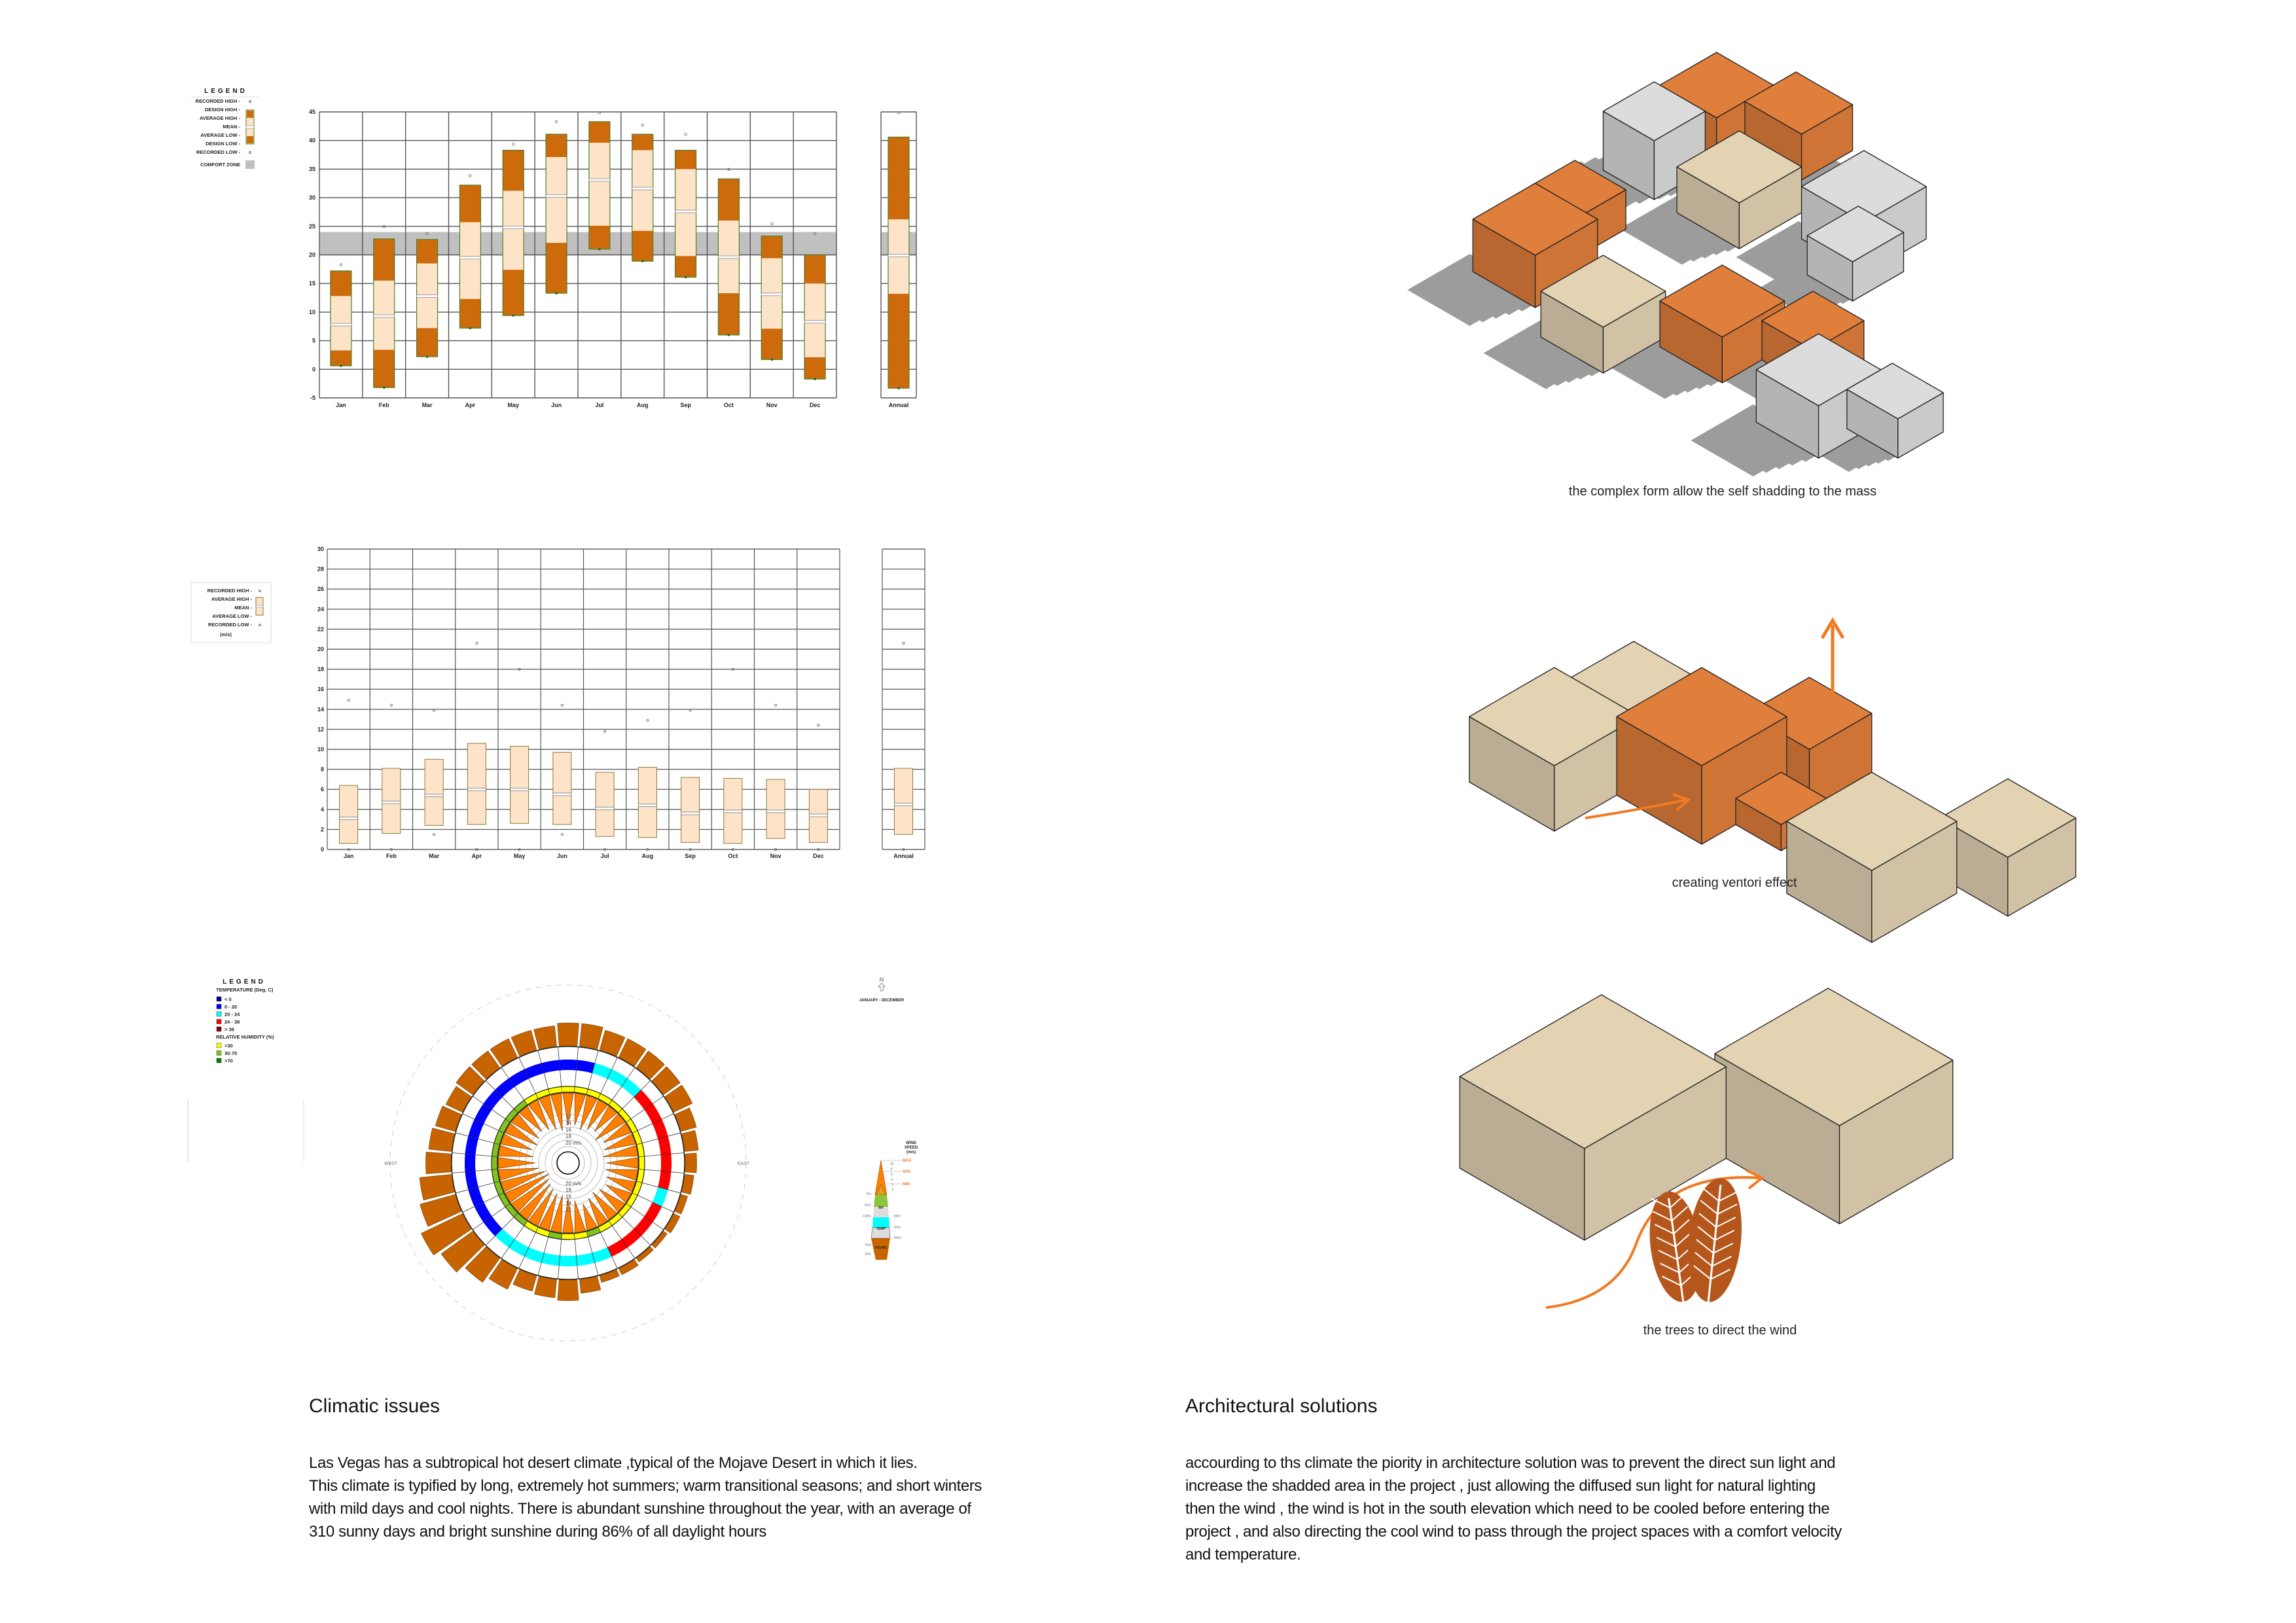  Describe the element at coordinates (1695, 1240) in the screenshot. I see `tree-icon` at that location.